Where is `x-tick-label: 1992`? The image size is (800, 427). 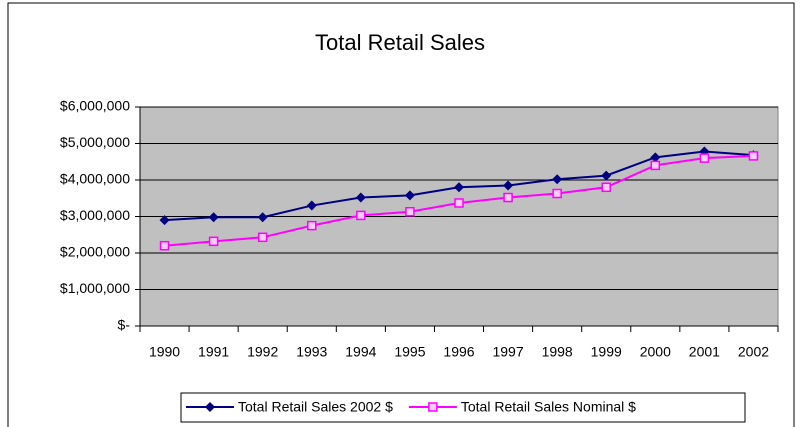
x-tick-label: 1992 is located at coordinates (262, 352).